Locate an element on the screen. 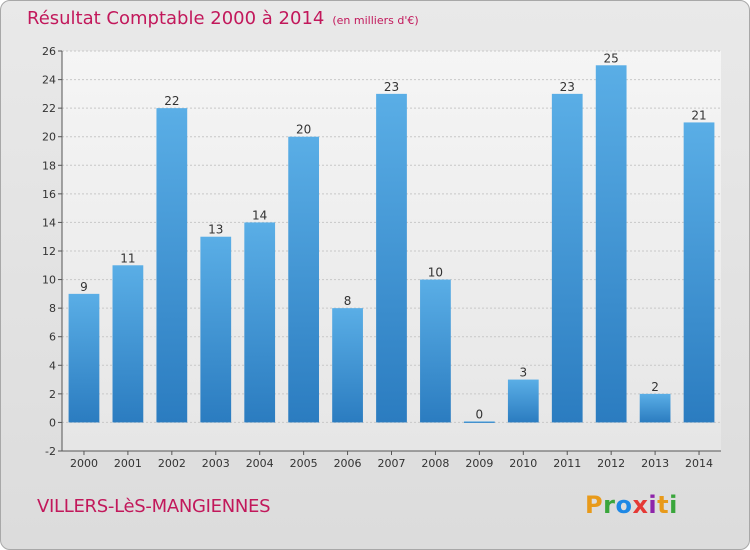  logo-letter: x is located at coordinates (640, 505).